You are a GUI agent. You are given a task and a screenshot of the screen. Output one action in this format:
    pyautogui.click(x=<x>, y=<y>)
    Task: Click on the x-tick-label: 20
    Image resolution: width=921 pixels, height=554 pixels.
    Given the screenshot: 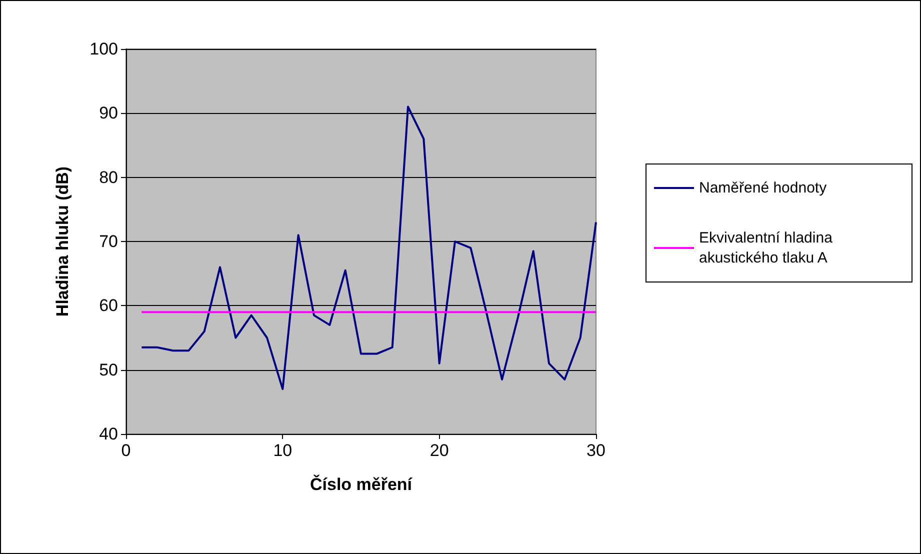 What is the action you would take?
    pyautogui.click(x=439, y=450)
    